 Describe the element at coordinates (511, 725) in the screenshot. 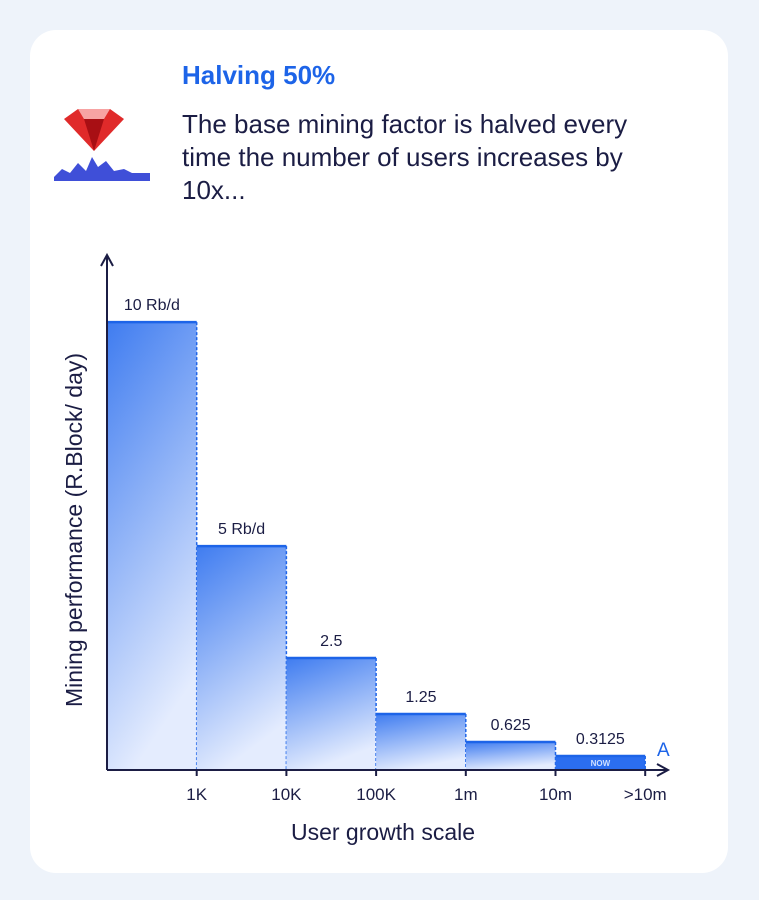

I see `data-label: 0.625` at that location.